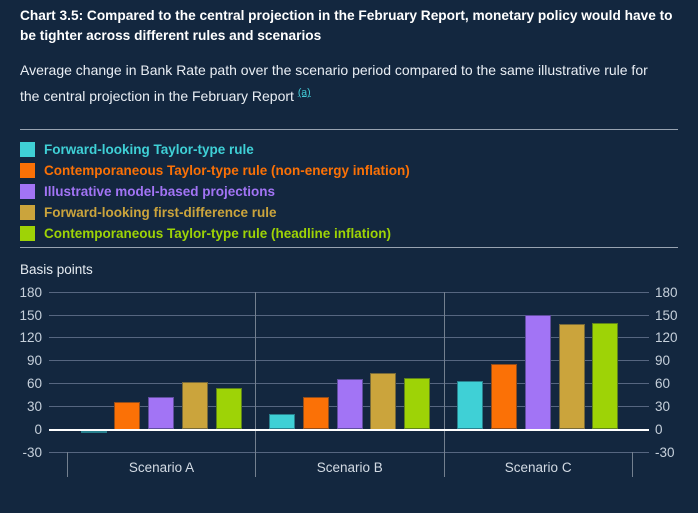 This screenshot has height=513, width=698. I want to click on y-axis-label-left: 180, so click(30, 292).